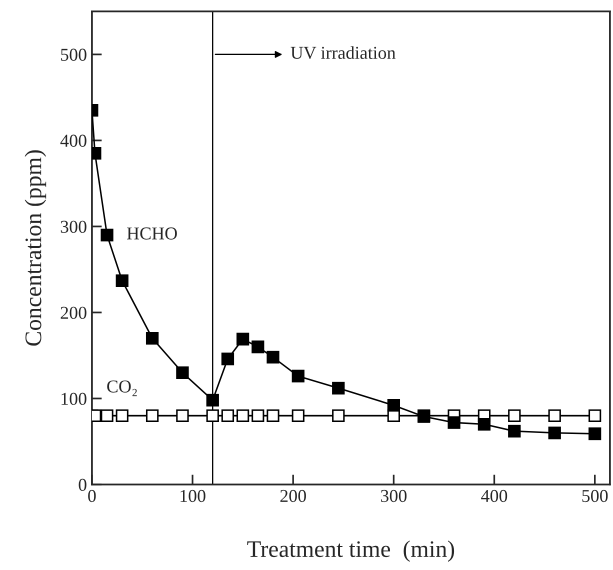 The width and height of the screenshot is (613, 570). What do you see at coordinates (350, 551) in the screenshot?
I see `x-axis-title: Treatment time (min)` at bounding box center [350, 551].